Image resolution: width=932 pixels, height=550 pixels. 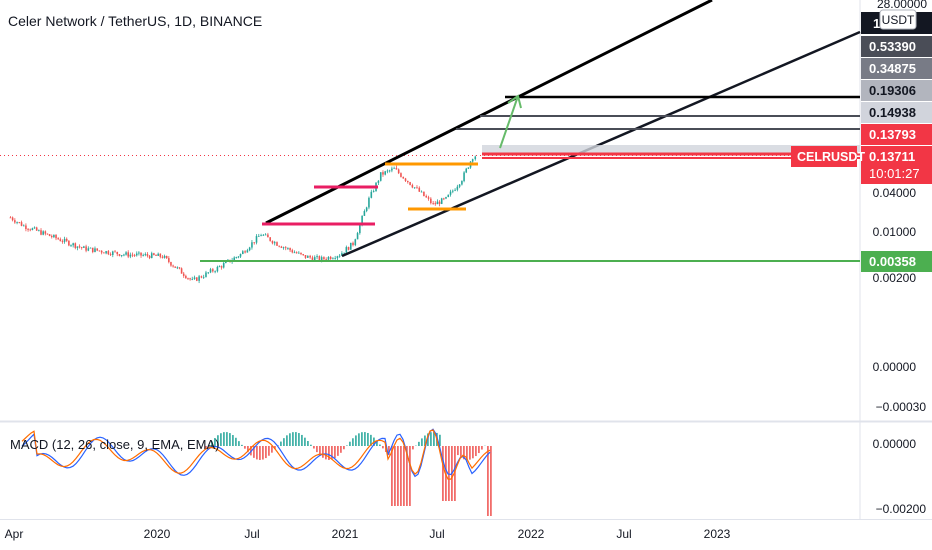 What do you see at coordinates (368, 534) in the screenshot?
I see `time-axis: Apr 2020 Jul 2021 Jul 2022 Jul 2023` at bounding box center [368, 534].